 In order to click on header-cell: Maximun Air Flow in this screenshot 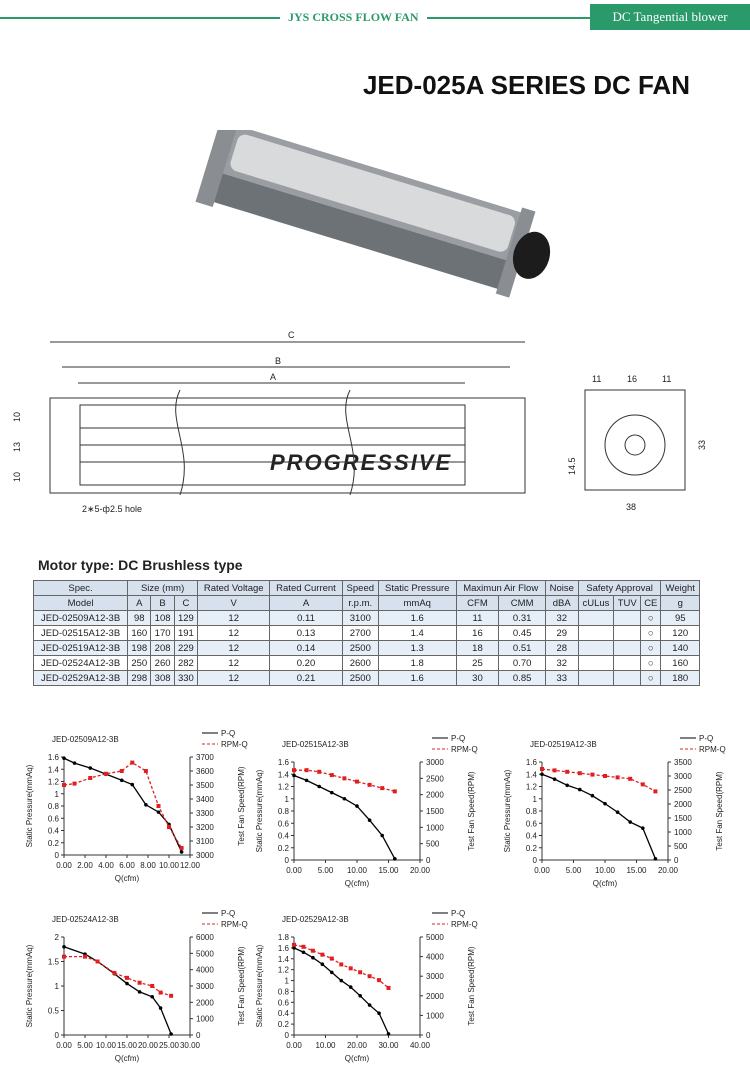, I will do `click(500, 588)`.